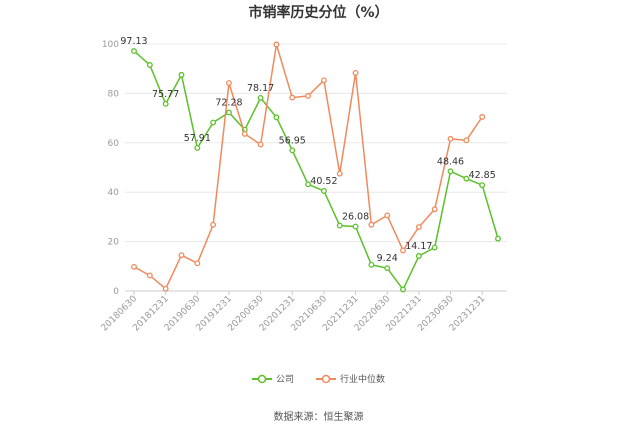 The width and height of the screenshot is (637, 431). What do you see at coordinates (292, 140) in the screenshot?
I see `data-label: 56.95` at bounding box center [292, 140].